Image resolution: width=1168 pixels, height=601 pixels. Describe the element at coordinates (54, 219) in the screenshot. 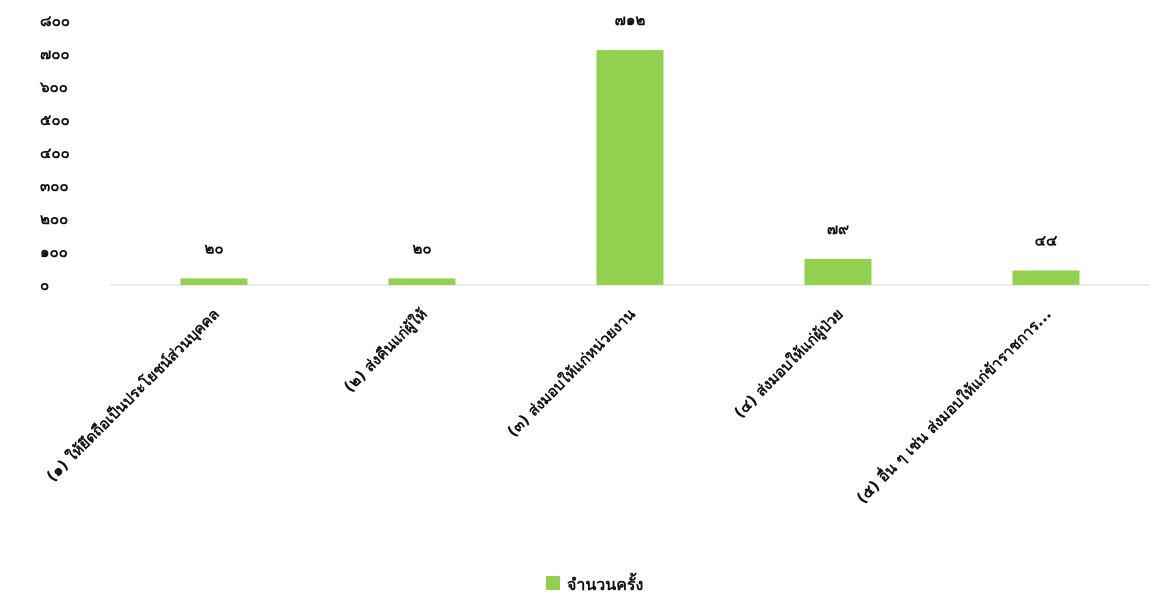

I see `y-tick-label: ๒๐๐` at that location.